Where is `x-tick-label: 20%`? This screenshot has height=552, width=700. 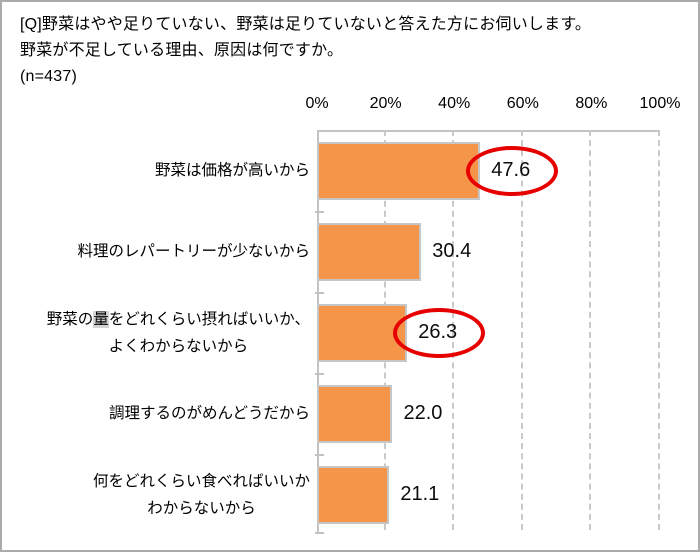
x-tick-label: 20% is located at coordinates (385, 103).